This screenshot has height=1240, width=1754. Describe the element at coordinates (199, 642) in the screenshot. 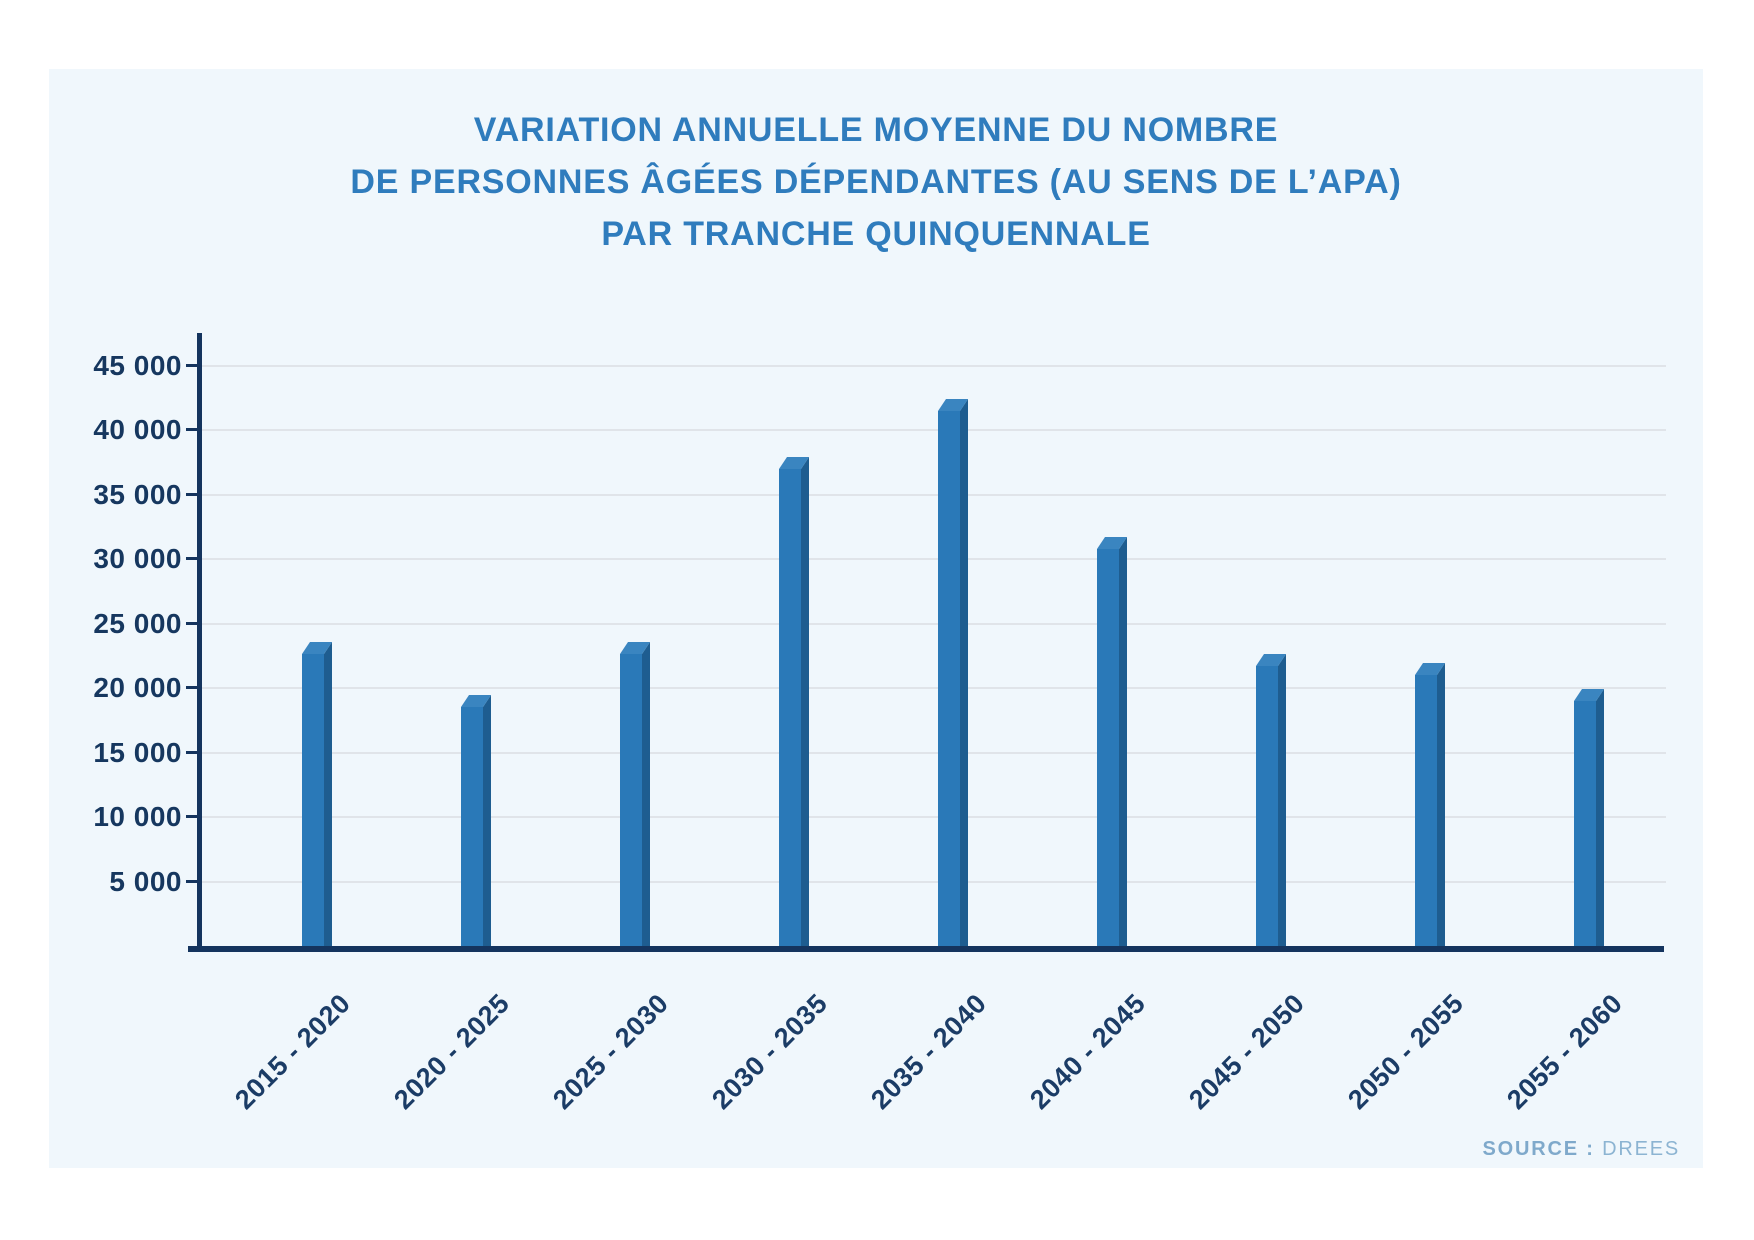

I see `y-axis-line` at that location.